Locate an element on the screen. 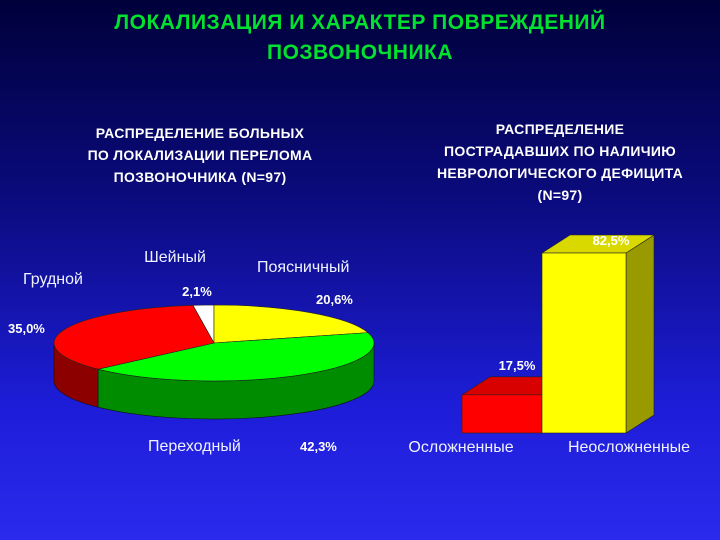 This screenshot has width=720, height=540. pie-subtitle-line: ПО ЛОКАЛИЗАЦИИ ПЕРЕЛОМА is located at coordinates (200, 155).